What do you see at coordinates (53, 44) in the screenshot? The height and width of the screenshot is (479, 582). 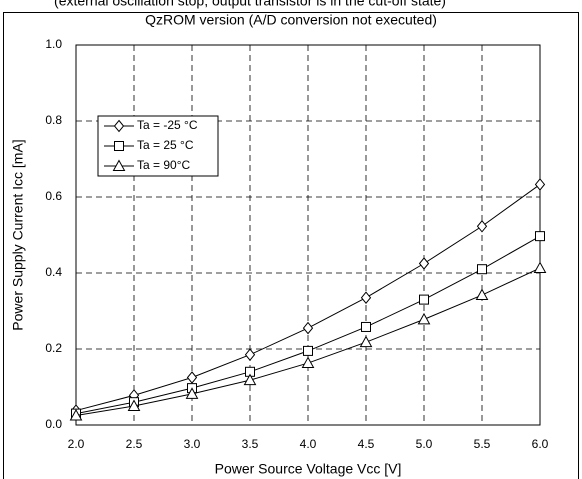 I see `y-tick-label: 1.0` at bounding box center [53, 44].